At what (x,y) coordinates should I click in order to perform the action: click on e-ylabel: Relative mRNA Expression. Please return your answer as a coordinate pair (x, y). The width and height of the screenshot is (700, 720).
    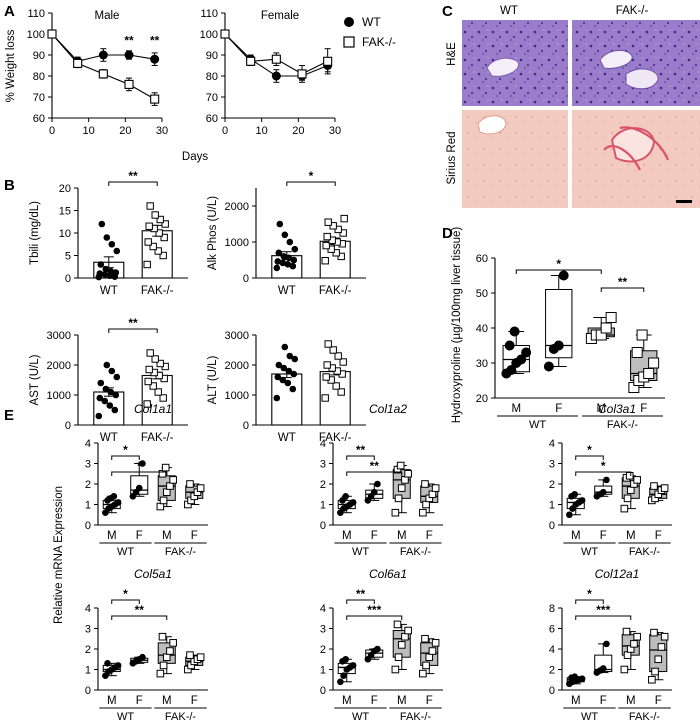
    Looking at the image, I should click on (59, 555).